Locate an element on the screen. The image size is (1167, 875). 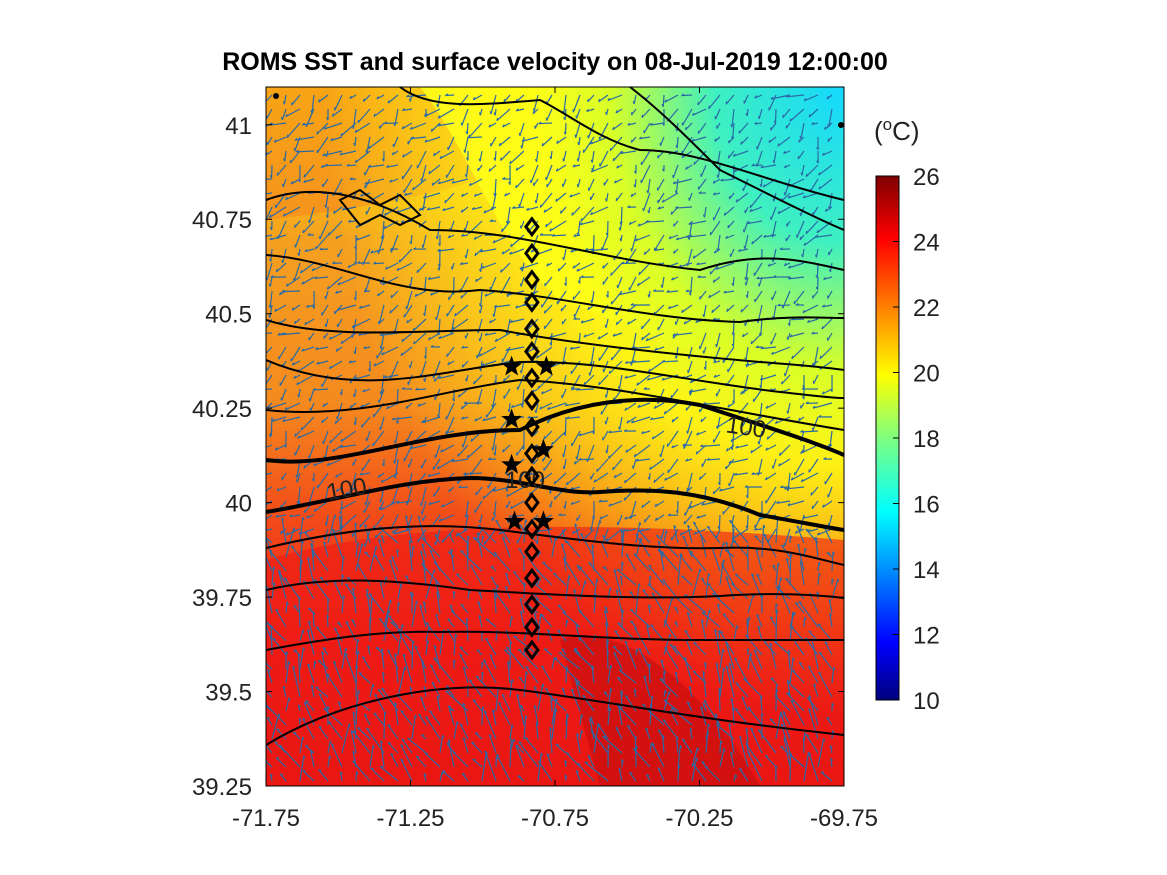
contour-label-100-east: 100 is located at coordinates (745, 427).